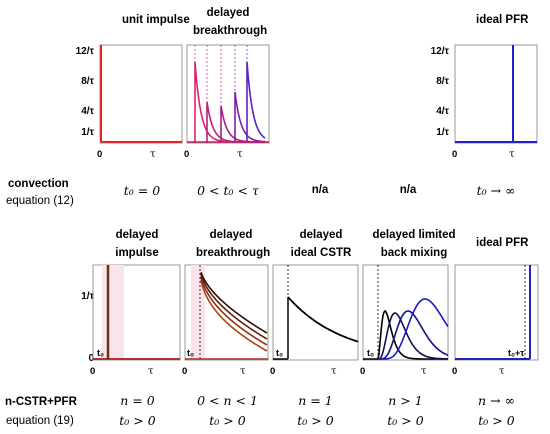 This screenshot has height=434, width=550. Describe the element at coordinates (442, 81) in the screenshot. I see `y-tick-8-pfr: 8/τ` at that location.